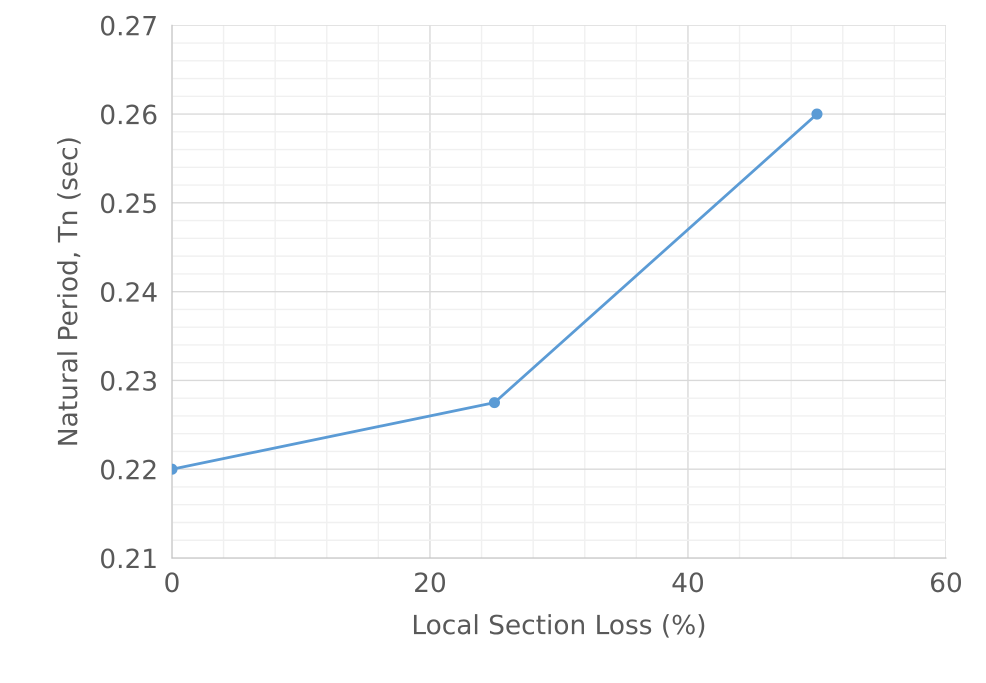 The width and height of the screenshot is (986, 683). I want to click on x-axis-title: Local Section Loss (%), so click(559, 626).